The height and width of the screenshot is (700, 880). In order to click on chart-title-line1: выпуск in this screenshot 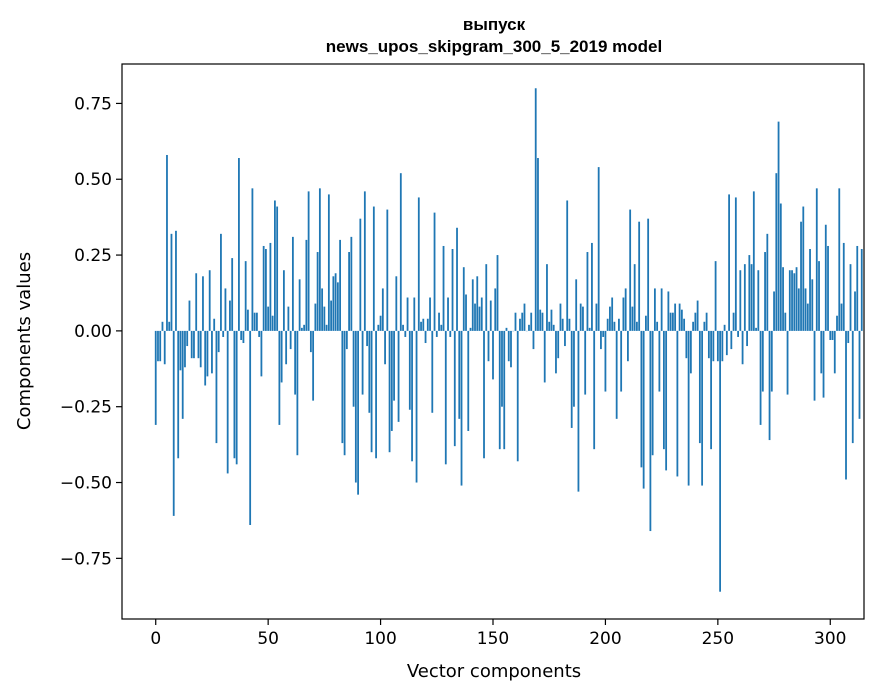, I will do `click(494, 24)`.